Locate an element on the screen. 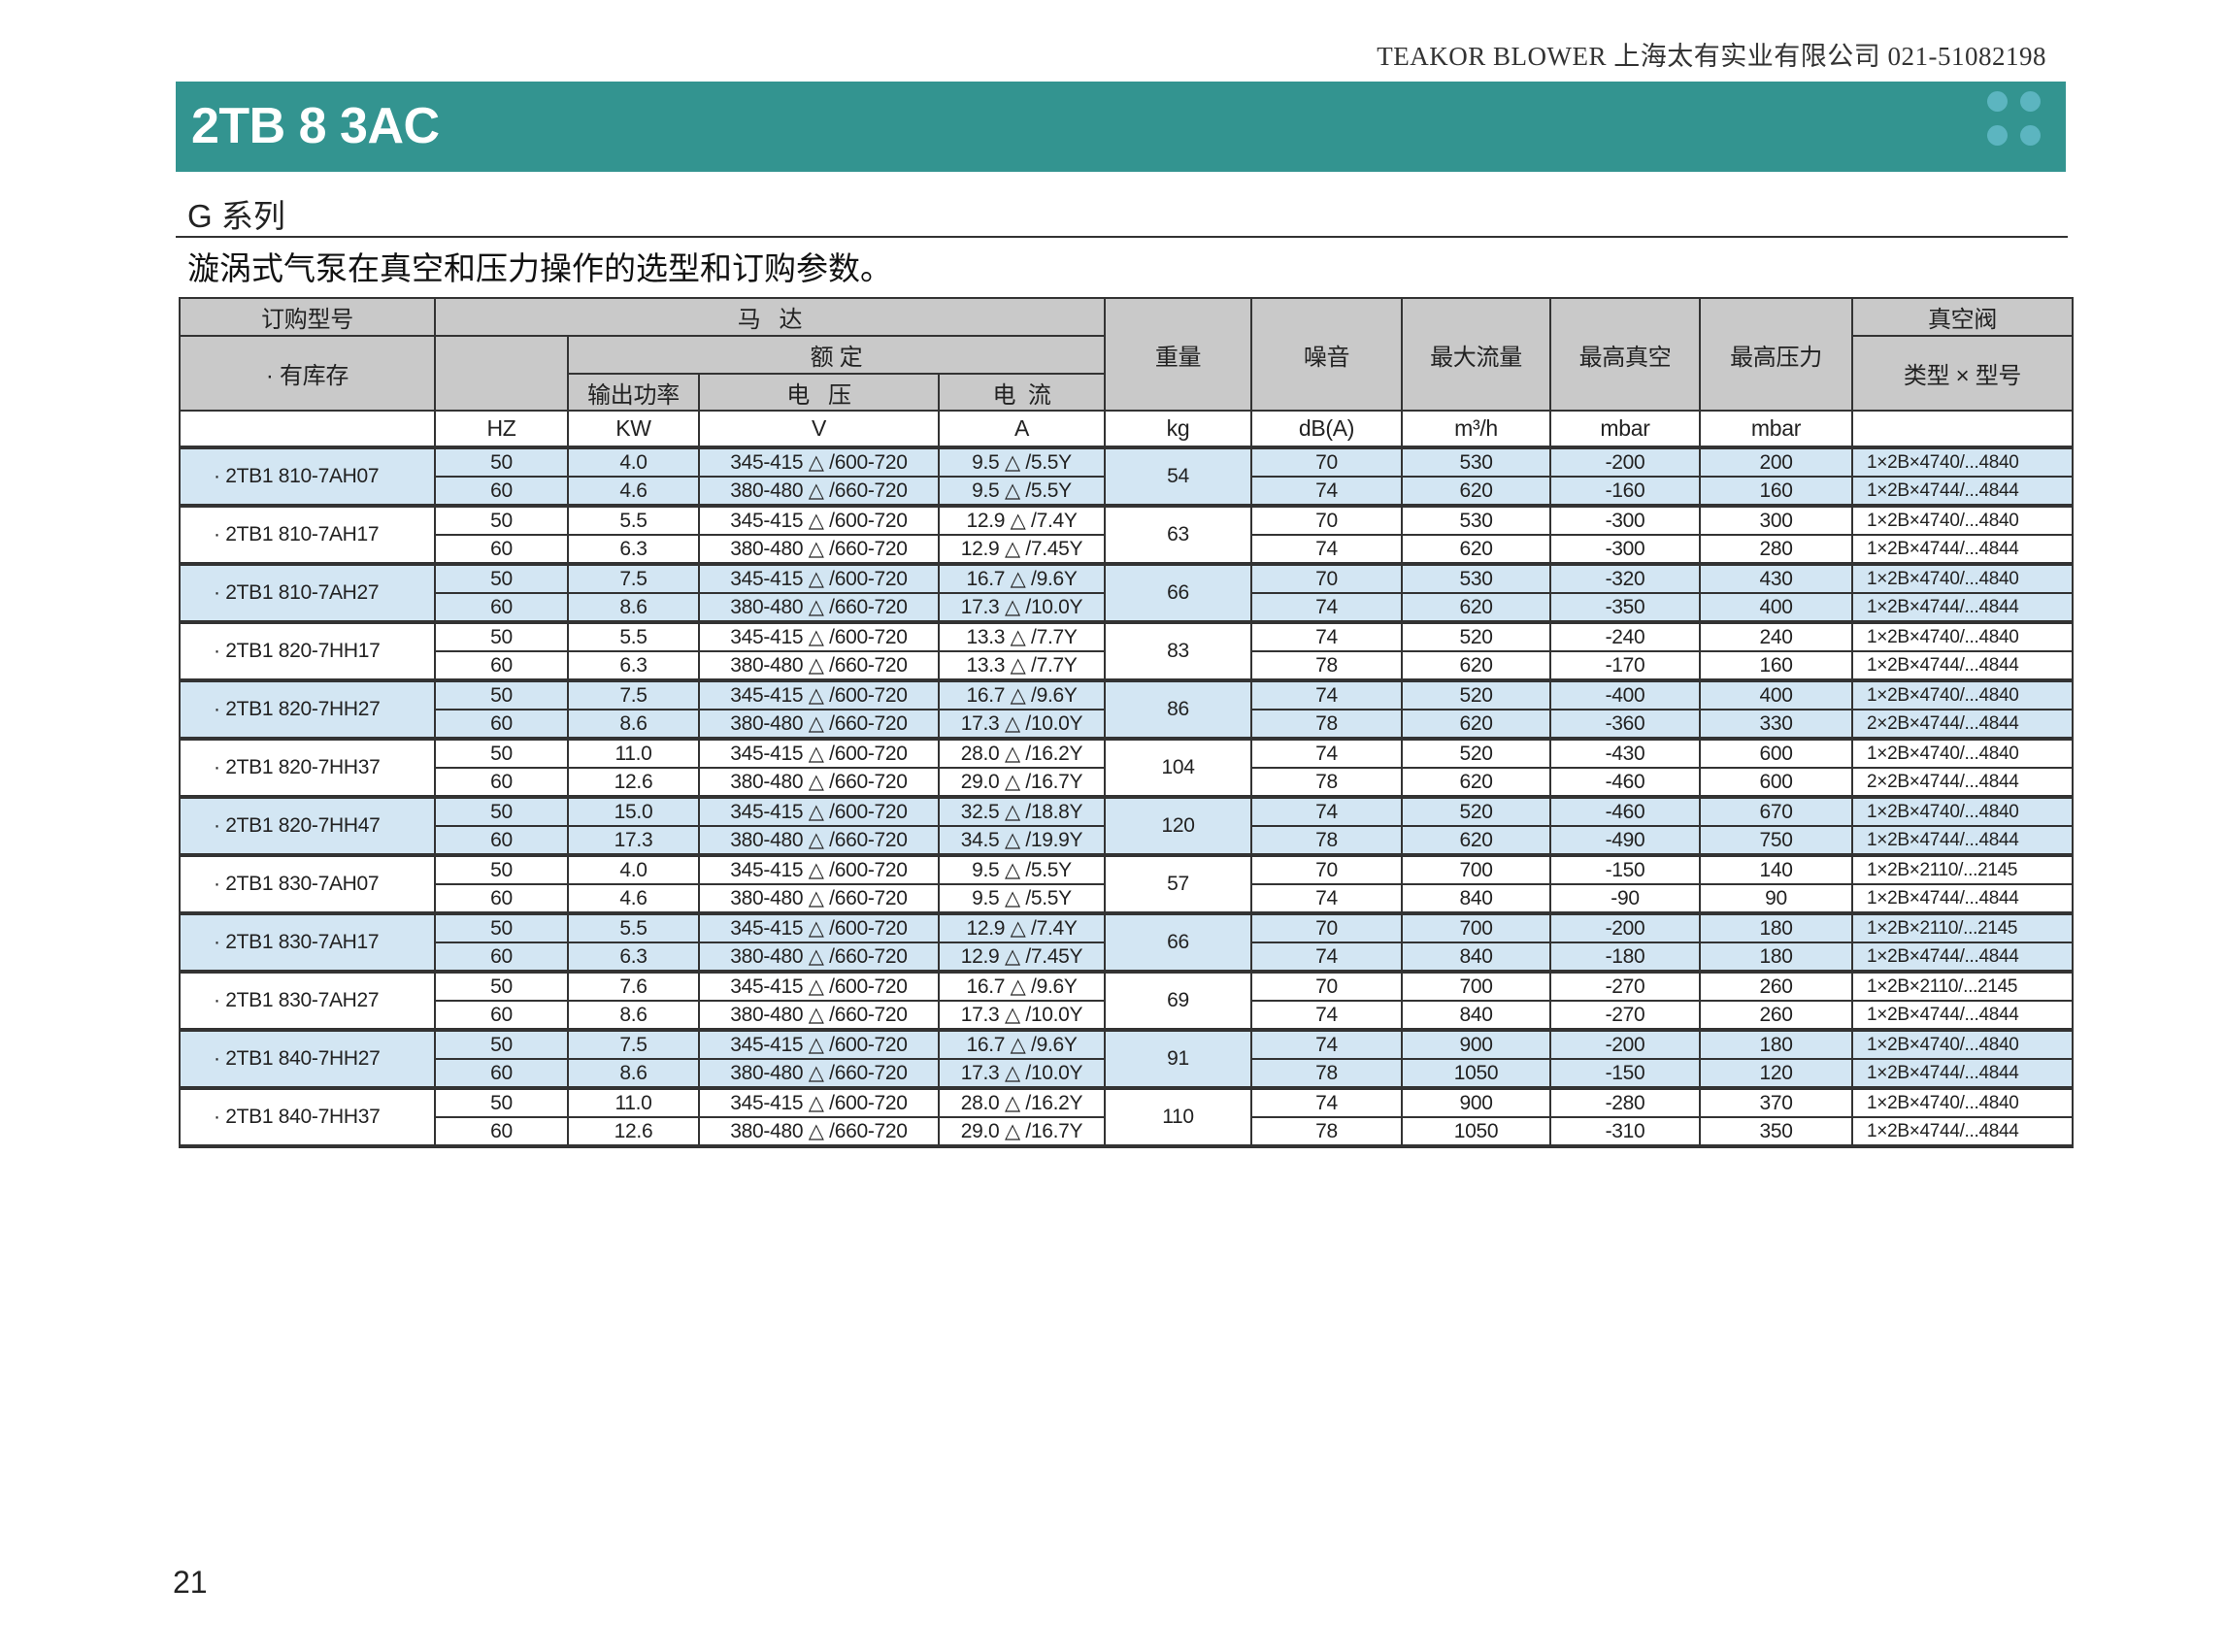 This screenshot has width=2225, height=1652. pressure-cell: 300 is located at coordinates (1777, 520).